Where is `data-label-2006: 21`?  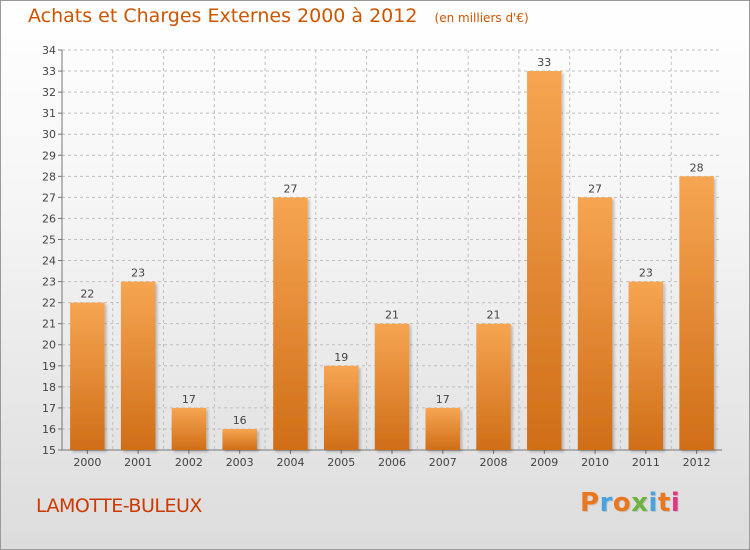 data-label-2006: 21 is located at coordinates (392, 315).